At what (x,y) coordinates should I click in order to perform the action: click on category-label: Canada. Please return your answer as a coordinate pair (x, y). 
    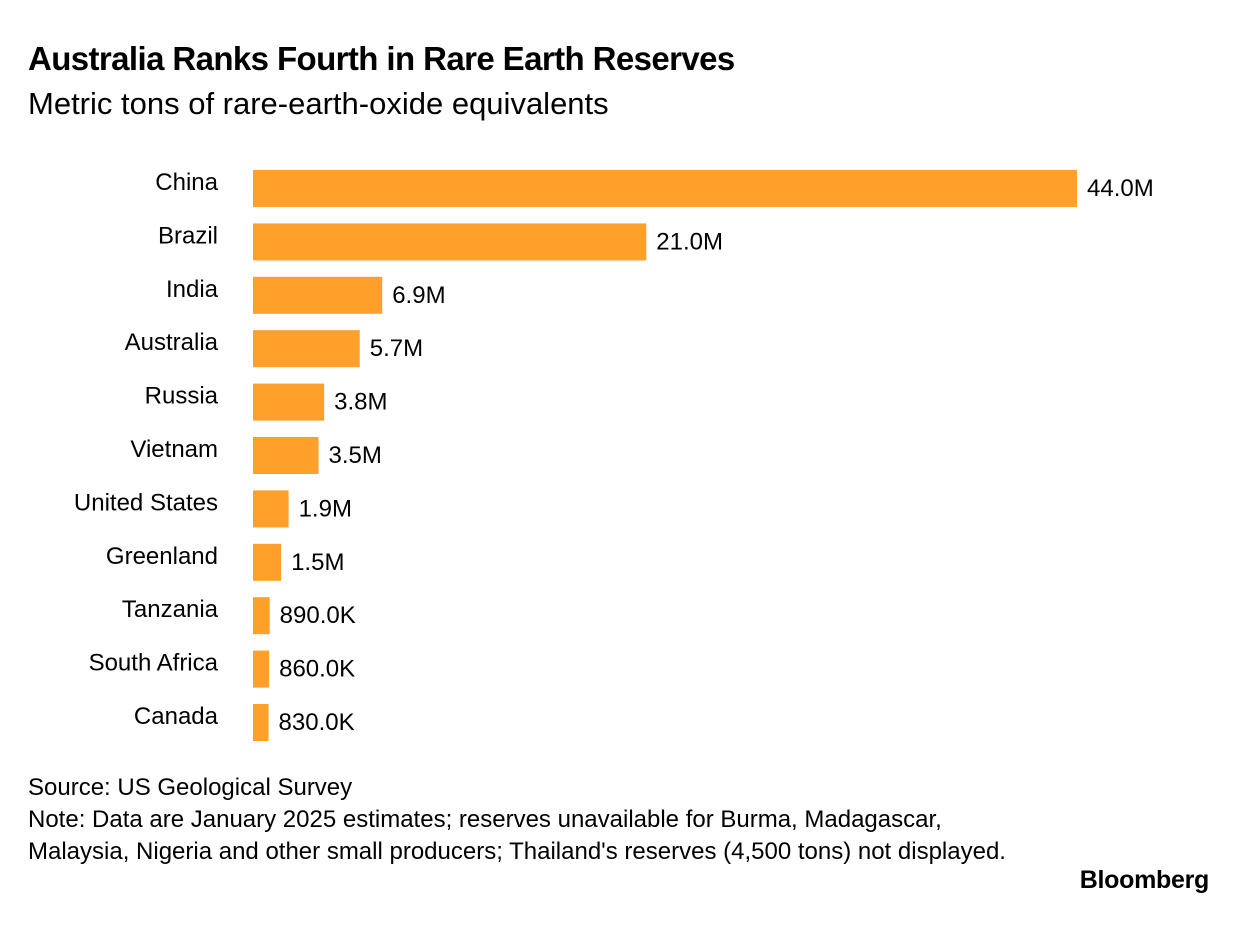
    Looking at the image, I should click on (176, 716).